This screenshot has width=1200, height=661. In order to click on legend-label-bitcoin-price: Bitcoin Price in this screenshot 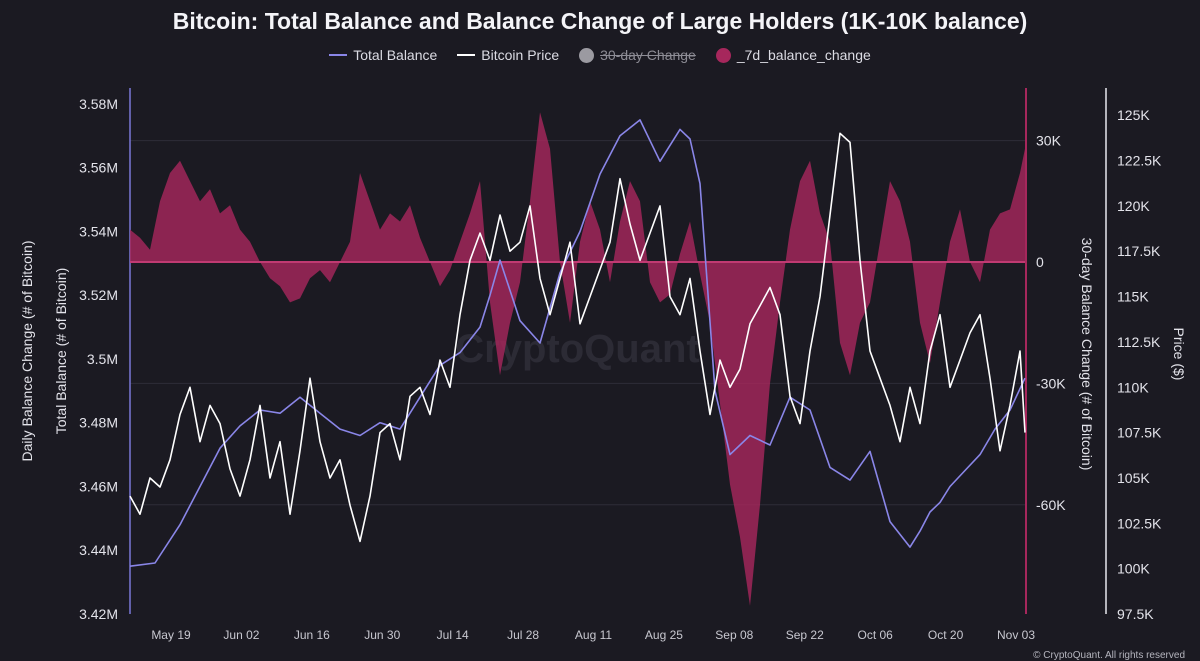, I will do `click(520, 55)`.